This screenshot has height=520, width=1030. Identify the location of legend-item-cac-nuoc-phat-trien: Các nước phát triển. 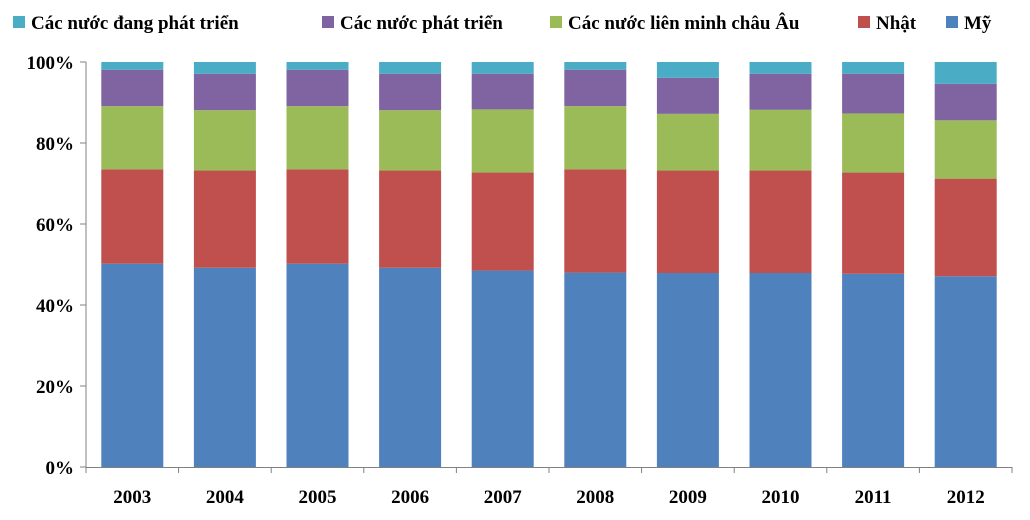
(412, 23).